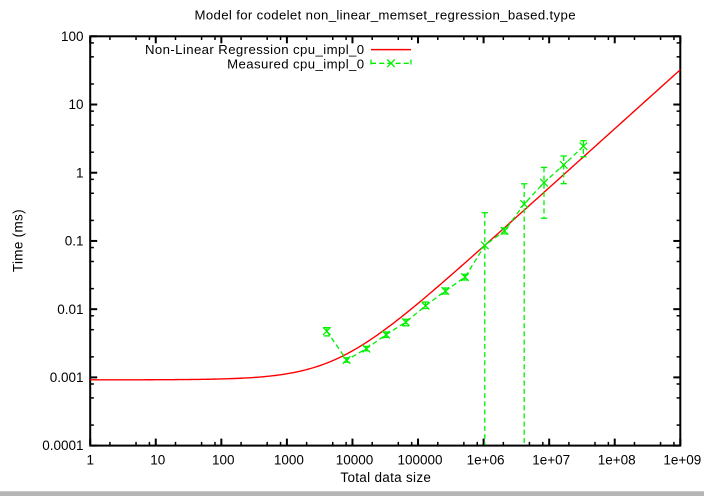  I want to click on svg-text: 1e+09, so click(682, 459).